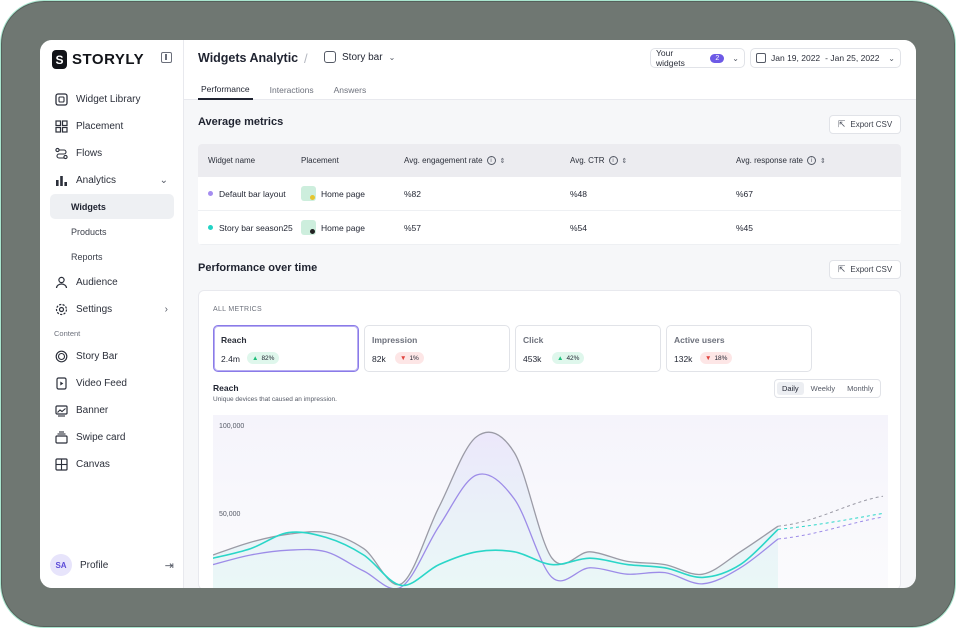  Describe the element at coordinates (286, 348) in the screenshot. I see `metric-card-reach: Reach 2.4m ▲ 82%` at that location.